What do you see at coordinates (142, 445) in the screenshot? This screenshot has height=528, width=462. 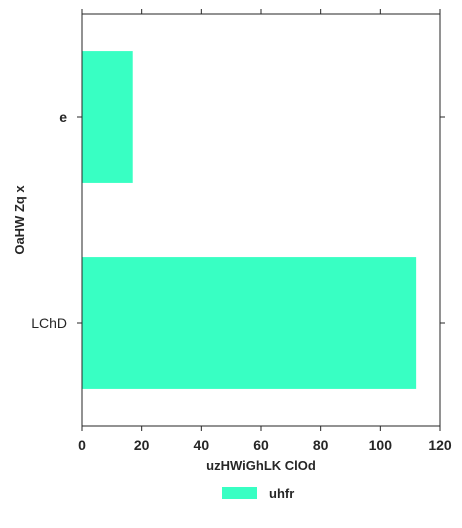 I see `x-tick-label: 20` at bounding box center [142, 445].